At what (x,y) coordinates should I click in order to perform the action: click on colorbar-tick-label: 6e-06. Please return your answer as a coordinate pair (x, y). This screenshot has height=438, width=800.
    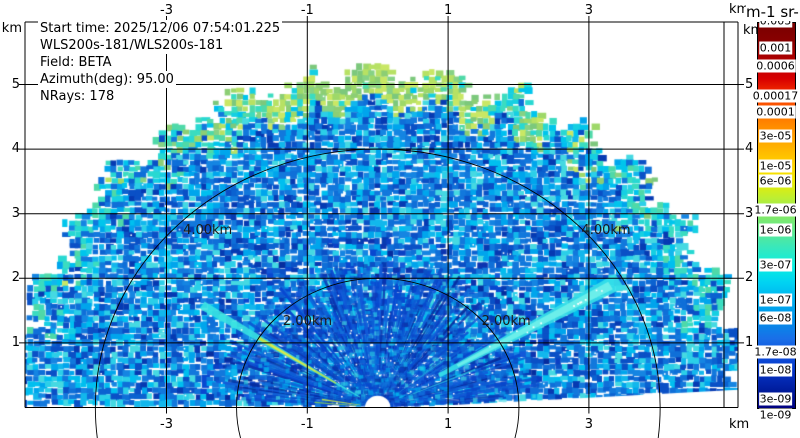
    Looking at the image, I should click on (775, 181).